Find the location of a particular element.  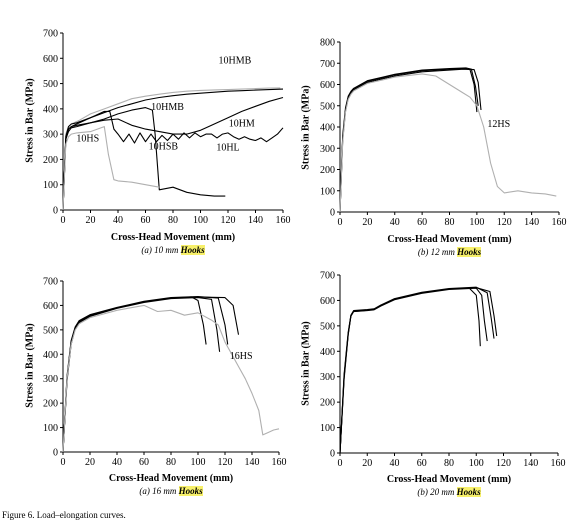

caption-prefix: (b) 20 mm is located at coordinates (437, 492).